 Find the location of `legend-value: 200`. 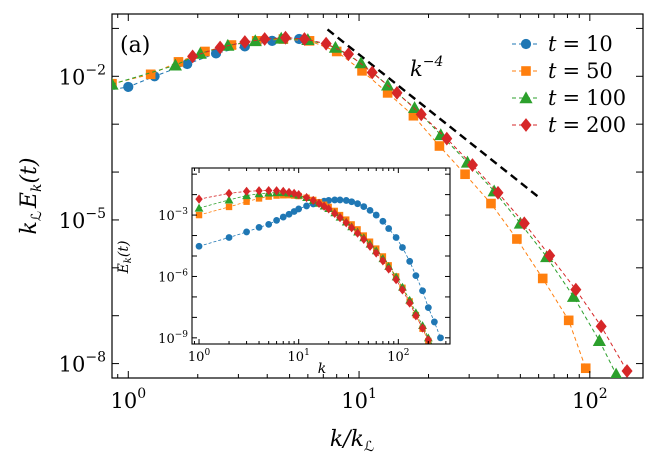

legend-value: 200 is located at coordinates (606, 125).